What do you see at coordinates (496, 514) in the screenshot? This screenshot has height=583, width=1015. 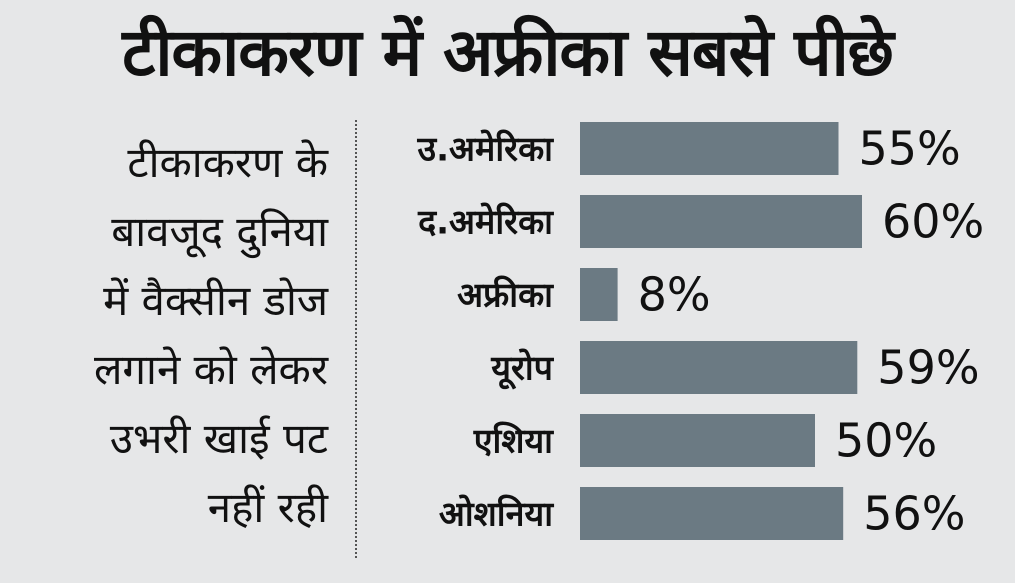 I see `category-label: ओशनिया` at bounding box center [496, 514].